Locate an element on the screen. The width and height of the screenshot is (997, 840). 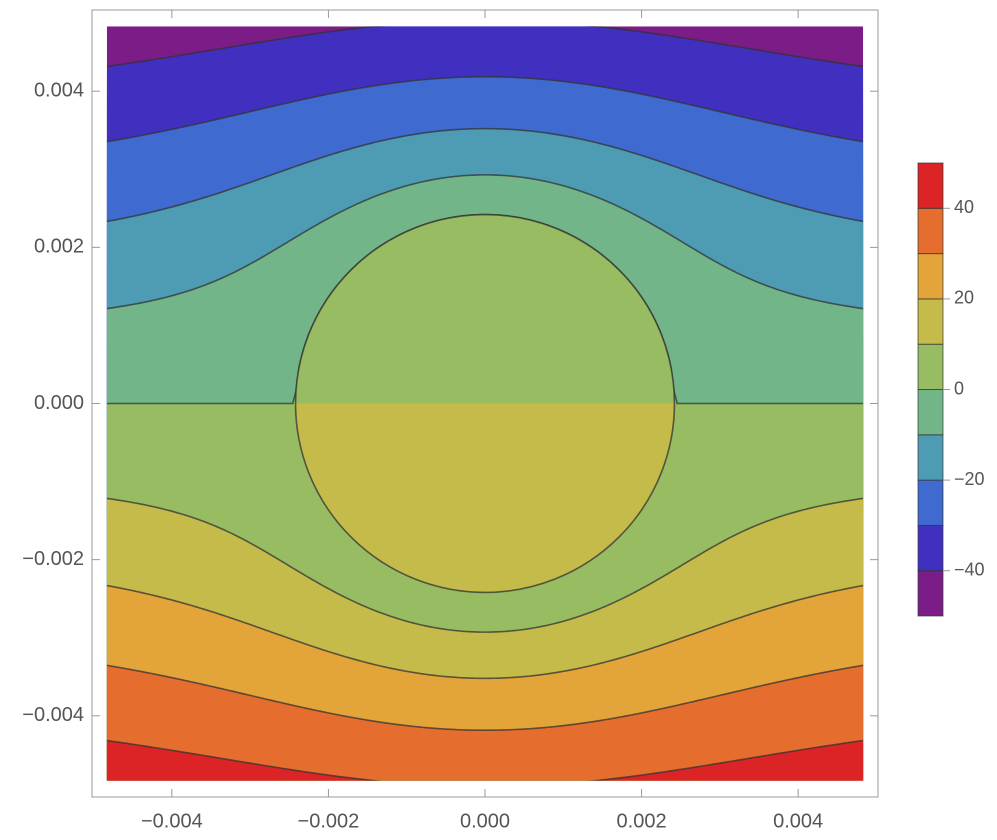
colorbar-tick-label: 40 is located at coordinates (964, 207).